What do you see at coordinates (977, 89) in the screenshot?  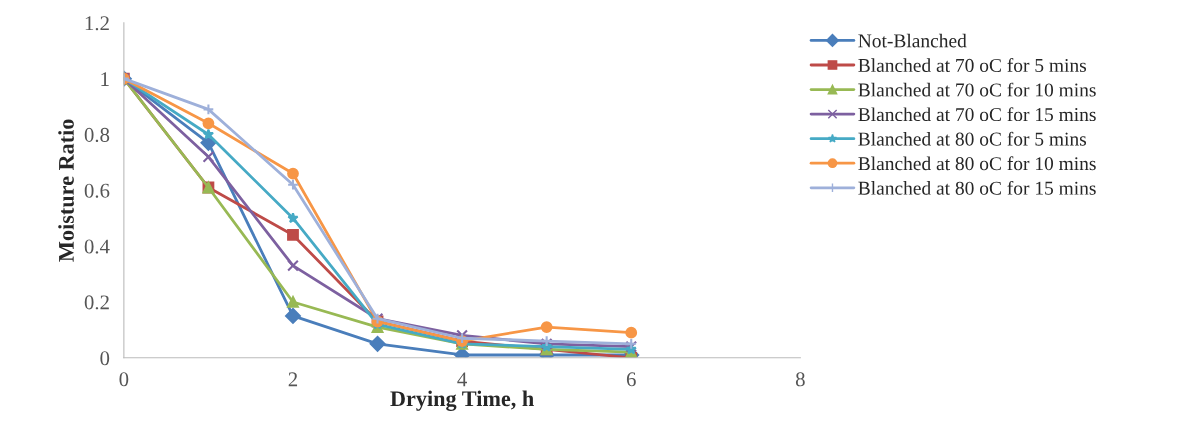 I see `legend-label: Blanched at 70 oC for 10 mins` at bounding box center [977, 89].